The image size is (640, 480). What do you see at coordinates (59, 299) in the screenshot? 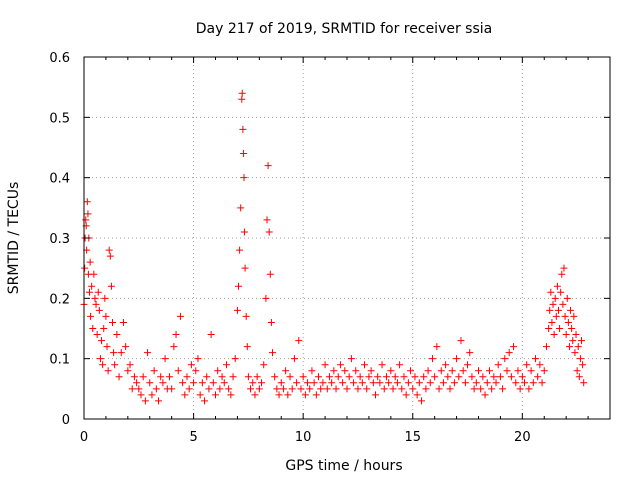
I see `y-tick-label: 0.2` at bounding box center [59, 299].